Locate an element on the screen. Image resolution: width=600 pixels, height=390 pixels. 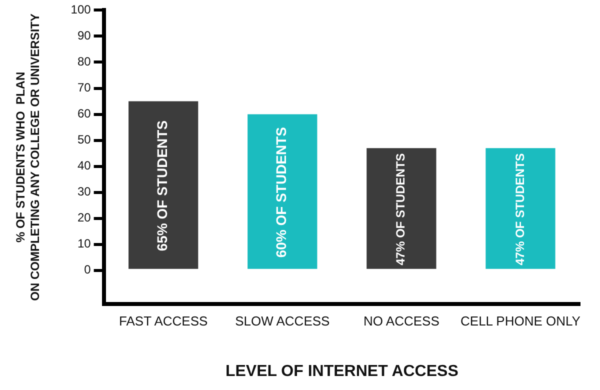
y-tick-label: 50 is located at coordinates (84, 139).